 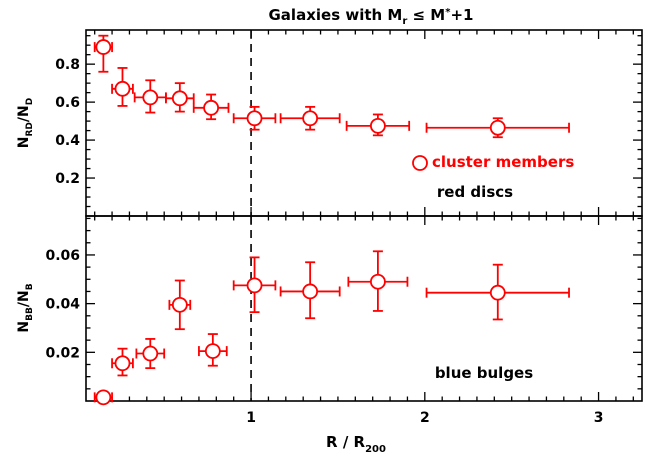 What do you see at coordinates (475, 192) in the screenshot?
I see `panel-top-annotation: red discs` at bounding box center [475, 192].